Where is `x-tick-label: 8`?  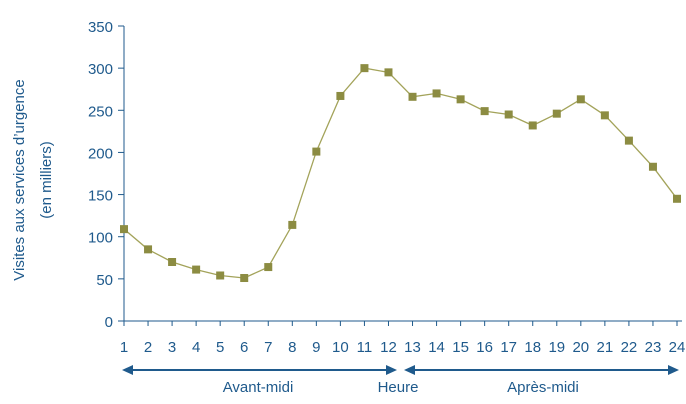 x-tick-label: 8 is located at coordinates (292, 347).